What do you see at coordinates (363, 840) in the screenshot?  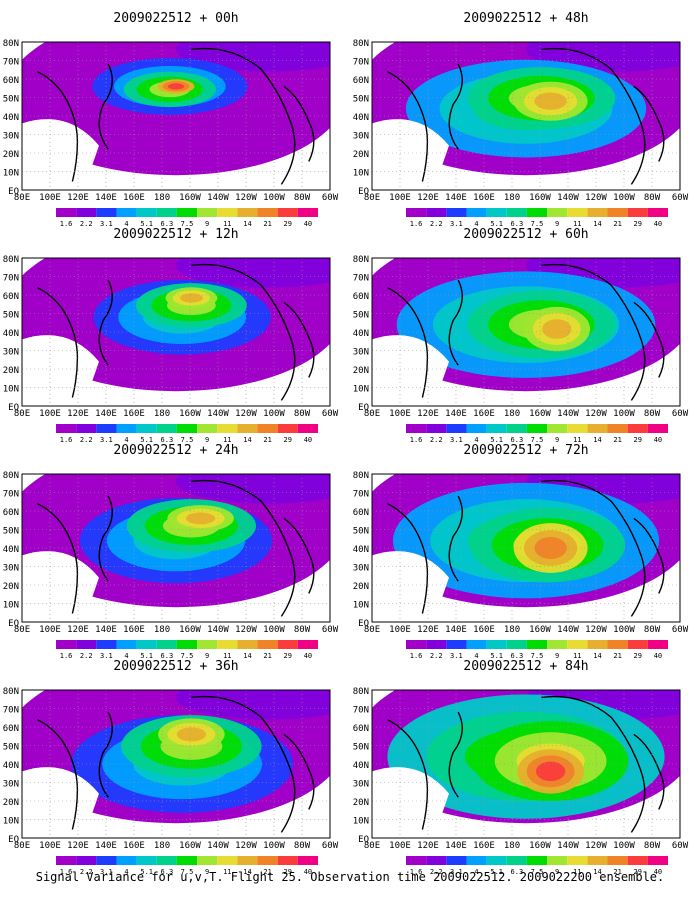 I see `lat-tick-label: EQ` at bounding box center [363, 840].